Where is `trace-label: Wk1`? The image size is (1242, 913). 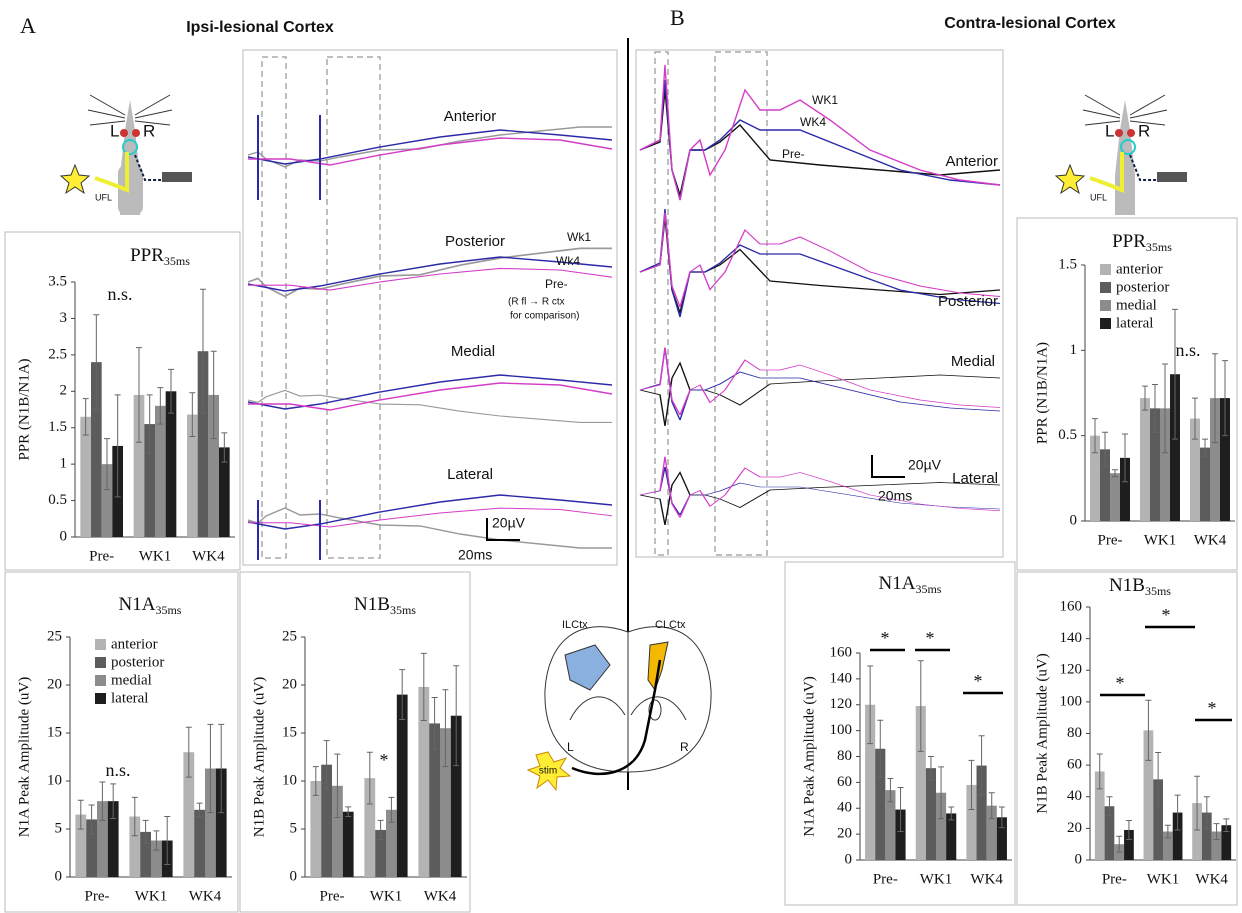
trace-label: Wk1 is located at coordinates (579, 237).